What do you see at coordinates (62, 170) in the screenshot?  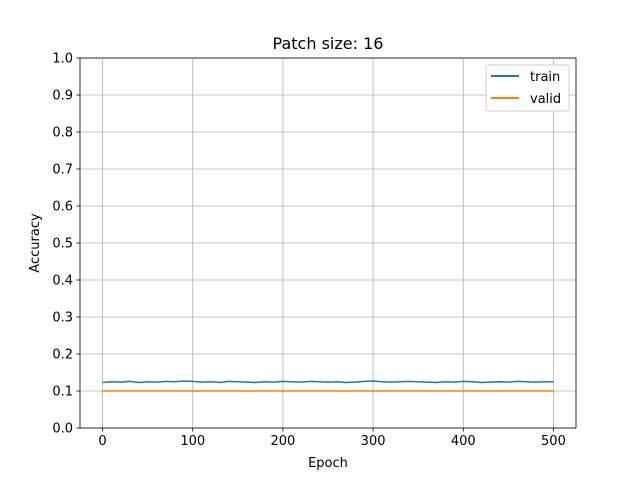 I see `y-tick-label: 0.7` at bounding box center [62, 170].